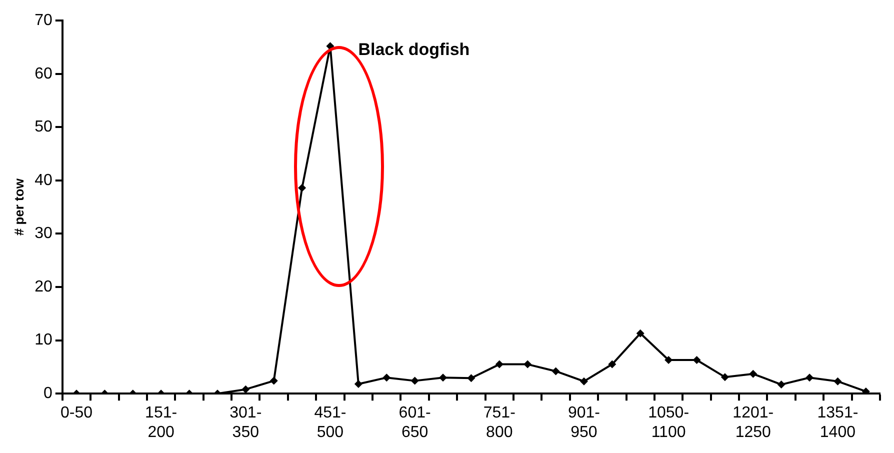 This screenshot has width=894, height=453. What do you see at coordinates (753, 422) in the screenshot?
I see `x-tick-label: 1201-1250` at bounding box center [753, 422].